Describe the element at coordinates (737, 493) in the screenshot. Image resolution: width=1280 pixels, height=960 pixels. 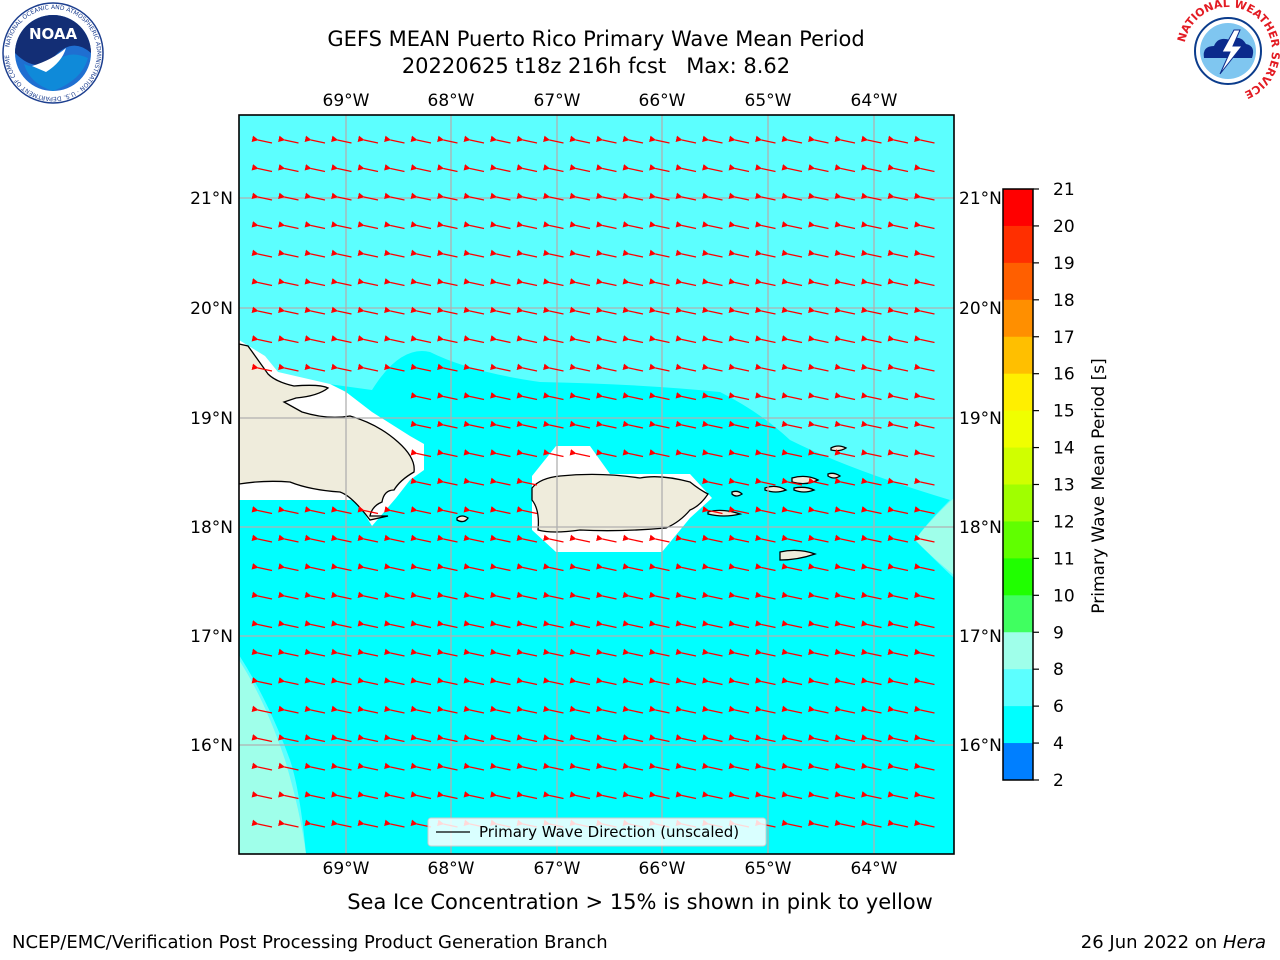
I see `virgin-islands` at that location.